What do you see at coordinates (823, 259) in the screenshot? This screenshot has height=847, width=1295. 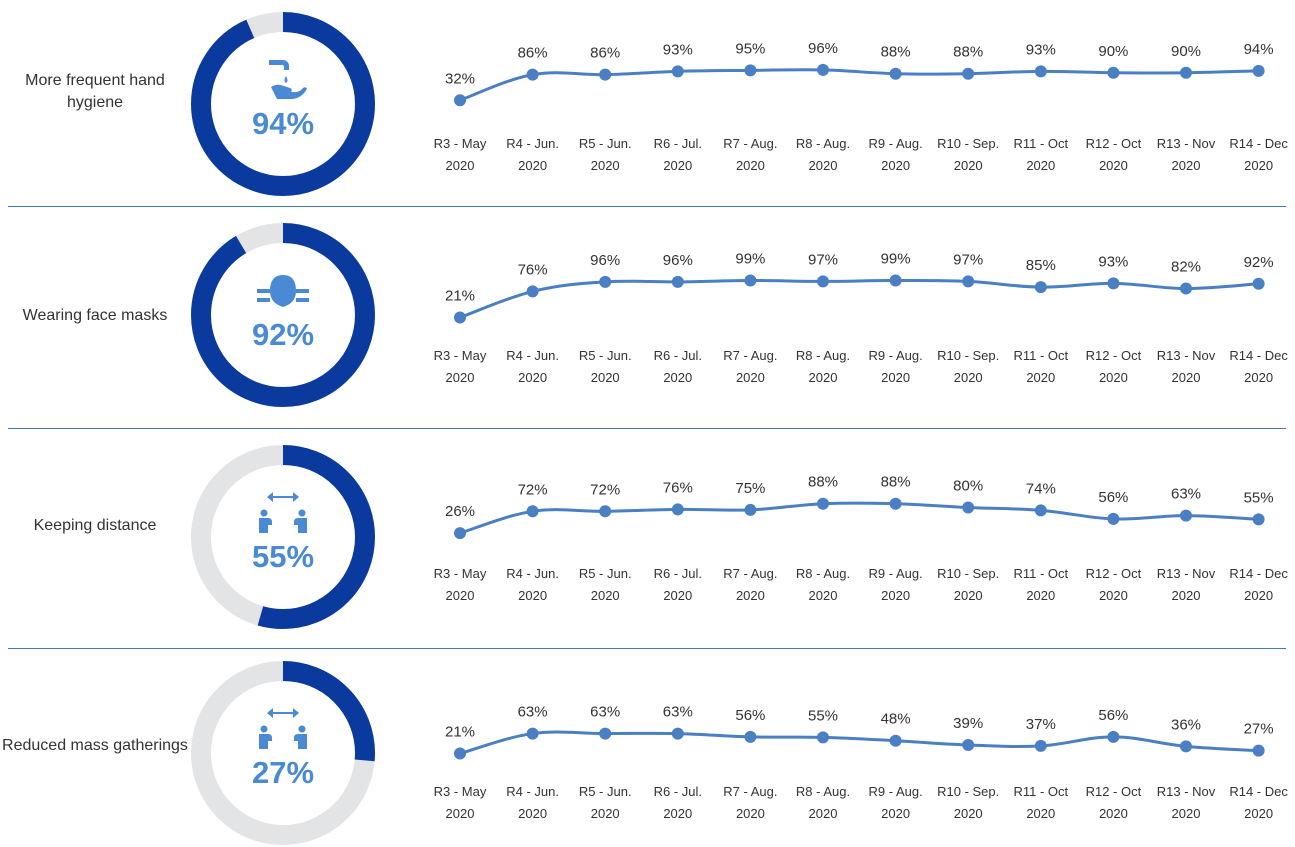 I see `data-label: 97%` at bounding box center [823, 259].